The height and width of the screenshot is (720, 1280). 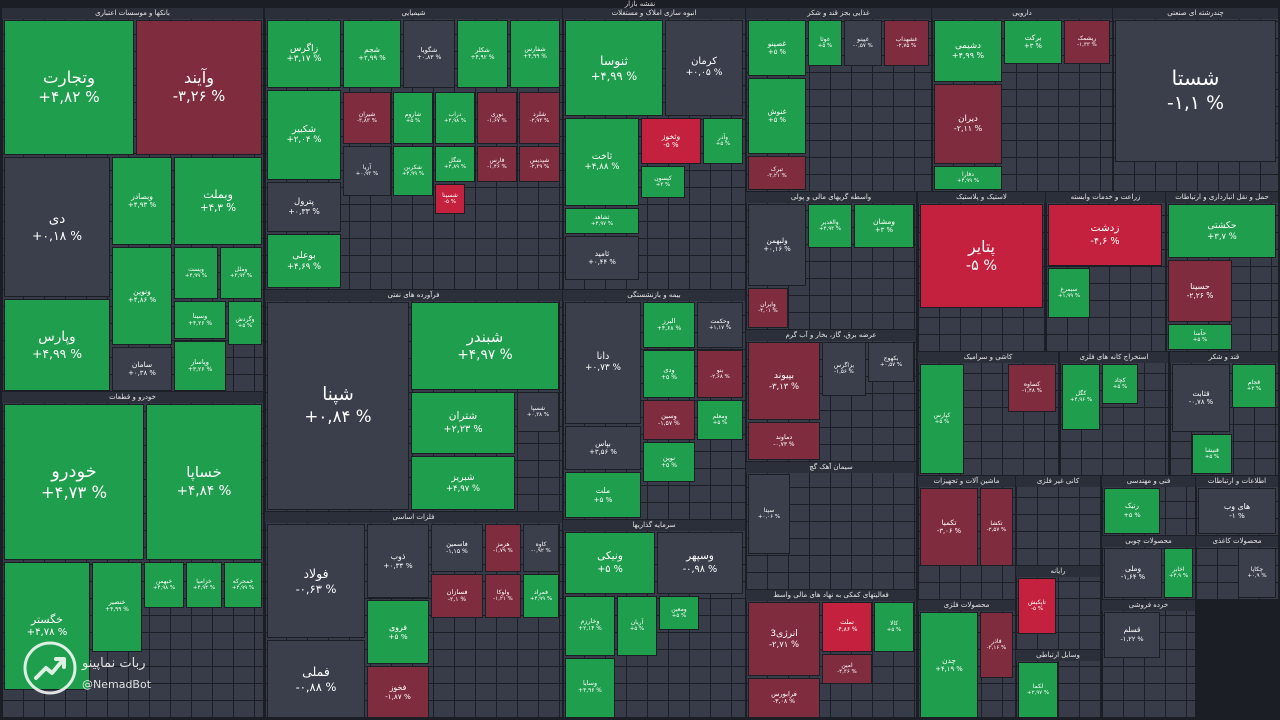 I want to click on tile-name: دشیمی, so click(x=968, y=45).